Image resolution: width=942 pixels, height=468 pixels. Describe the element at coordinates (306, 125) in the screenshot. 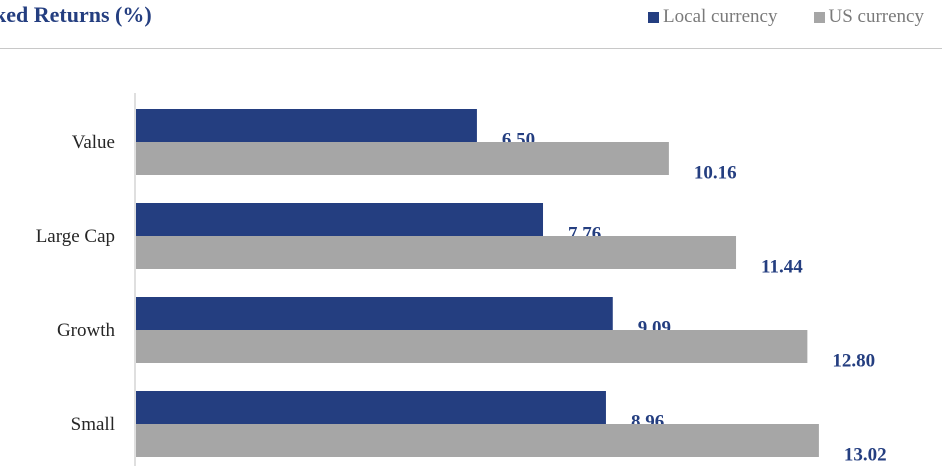

I see `bar-local-value` at that location.